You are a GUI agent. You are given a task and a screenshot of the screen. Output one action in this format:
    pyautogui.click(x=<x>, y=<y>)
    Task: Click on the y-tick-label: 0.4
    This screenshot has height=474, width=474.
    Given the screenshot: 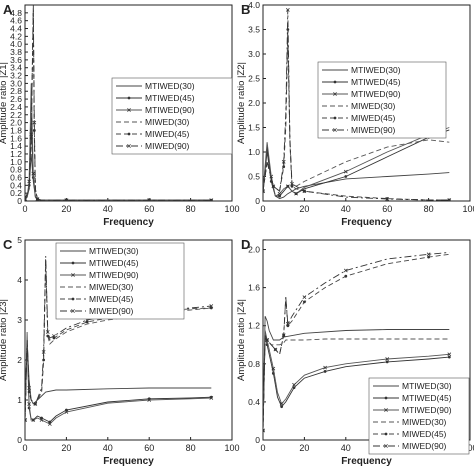 What is the action you would take?
    pyautogui.click(x=16, y=185)
    